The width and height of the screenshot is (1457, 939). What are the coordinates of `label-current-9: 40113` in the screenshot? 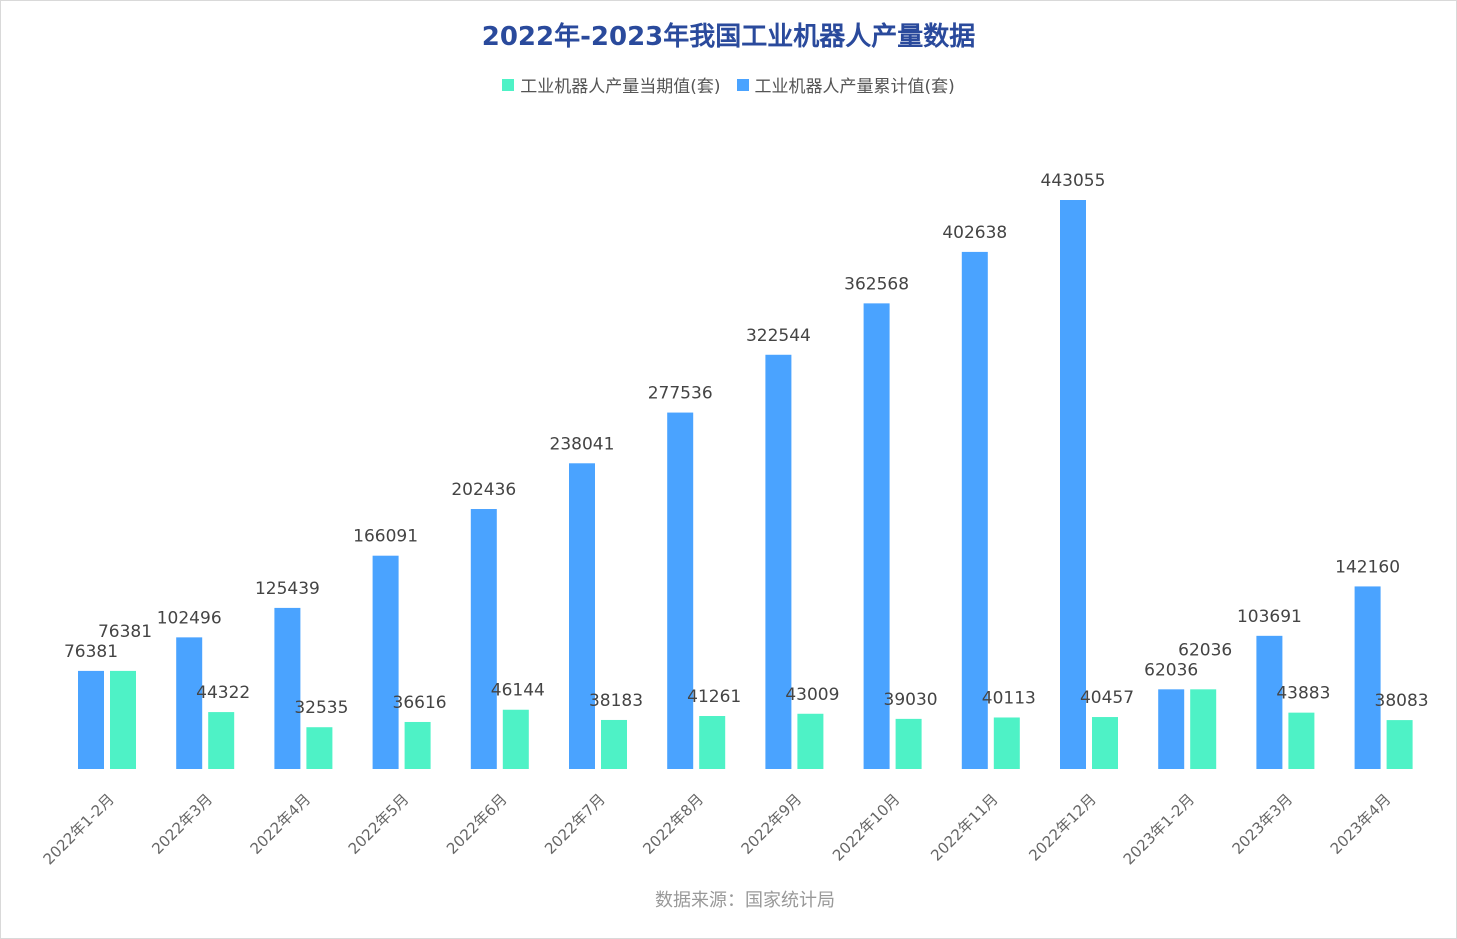 It's located at (1009, 698).